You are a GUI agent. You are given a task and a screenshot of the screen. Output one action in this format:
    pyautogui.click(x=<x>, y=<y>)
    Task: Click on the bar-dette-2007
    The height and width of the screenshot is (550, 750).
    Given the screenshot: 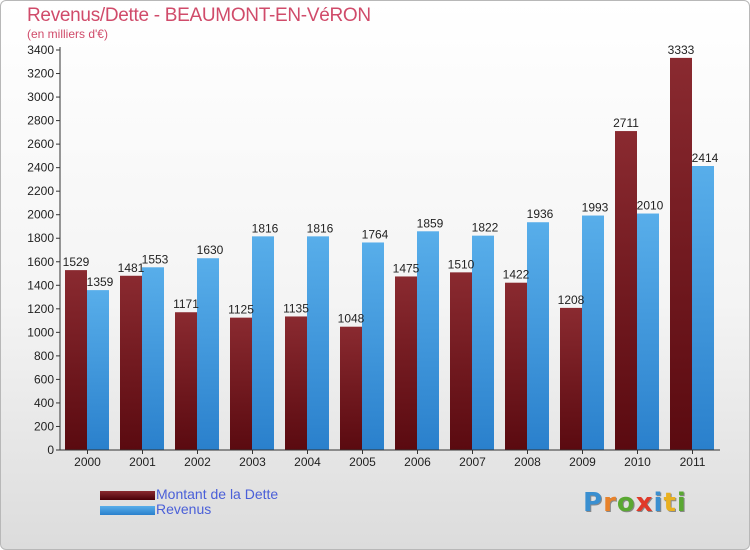 What is the action you would take?
    pyautogui.click(x=461, y=361)
    